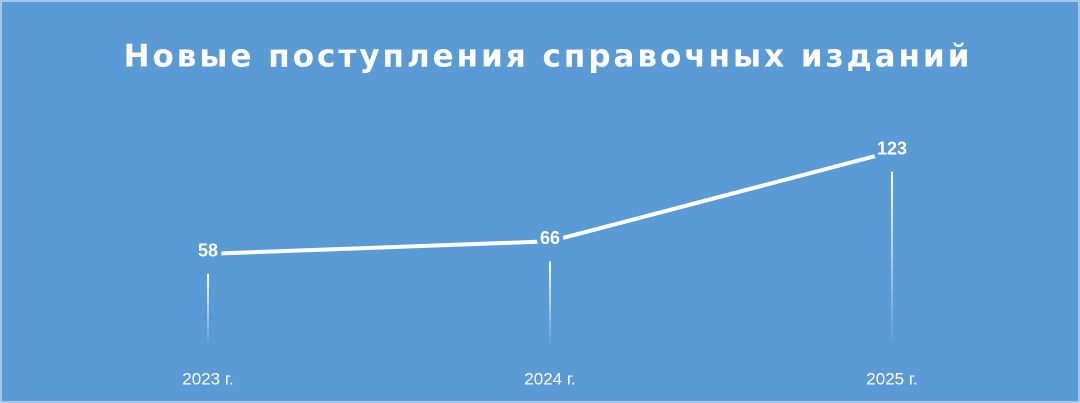 Image resolution: width=1080 pixels, height=403 pixels. I want to click on data-label: 123, so click(892, 148).